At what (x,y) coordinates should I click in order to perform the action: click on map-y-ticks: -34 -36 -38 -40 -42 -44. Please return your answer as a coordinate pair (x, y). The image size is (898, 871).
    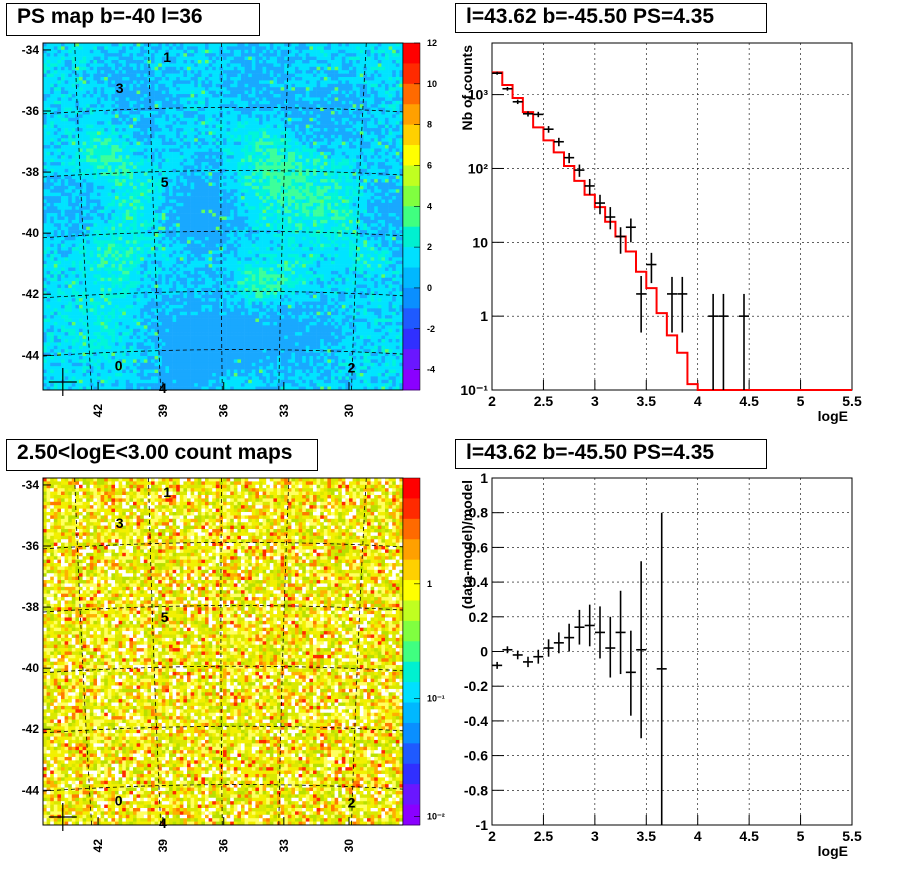
    Looking at the image, I should click on (36, 202).